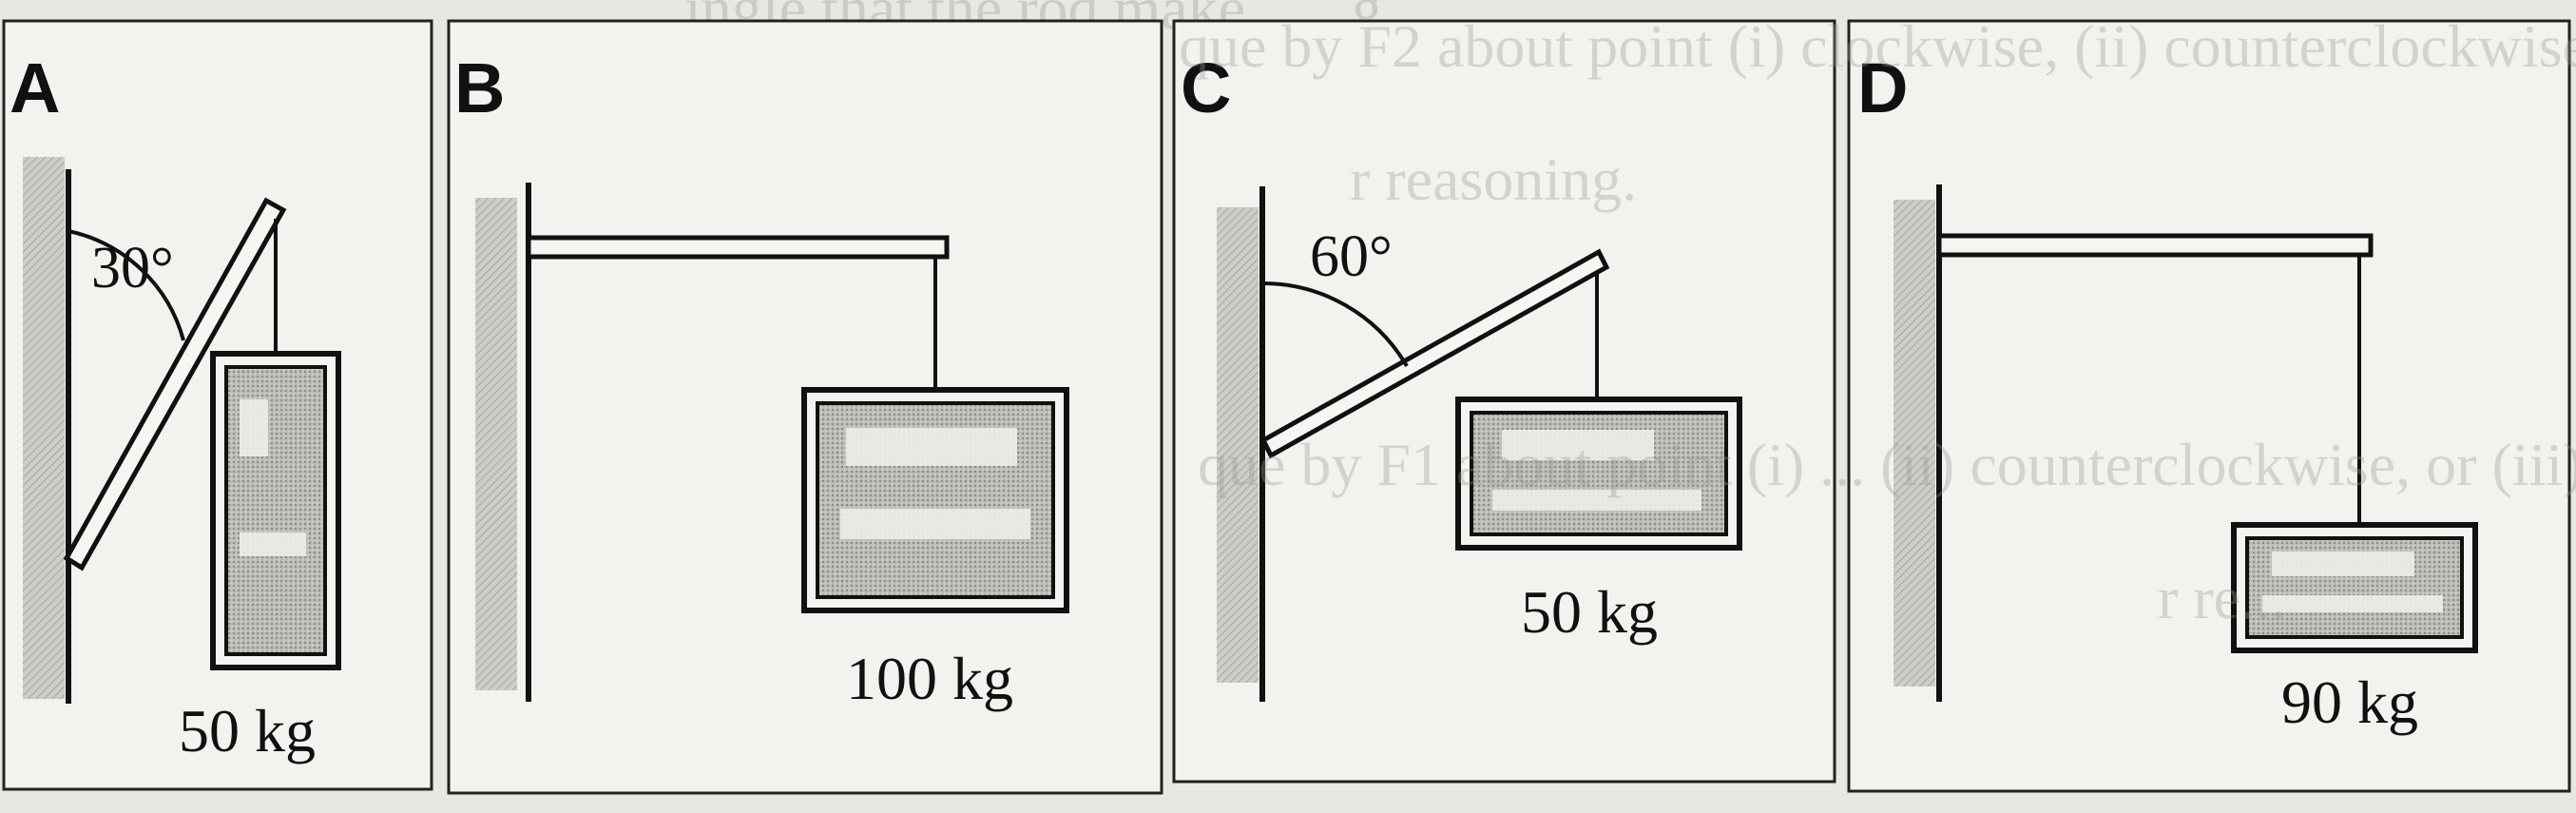 The width and height of the screenshot is (2576, 813). What do you see at coordinates (1335, 324) in the screenshot?
I see `panel-c-angle-arc` at bounding box center [1335, 324].